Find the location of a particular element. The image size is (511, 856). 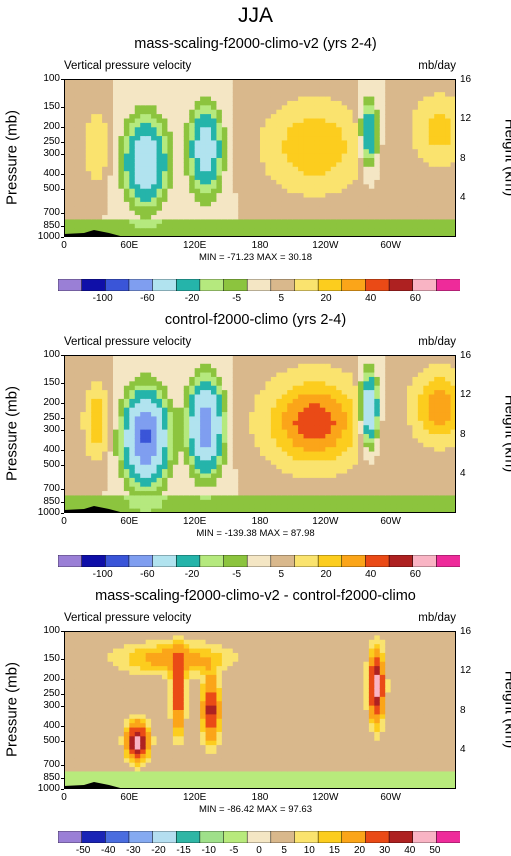

colorbar-swatch is located at coordinates (188, 285).